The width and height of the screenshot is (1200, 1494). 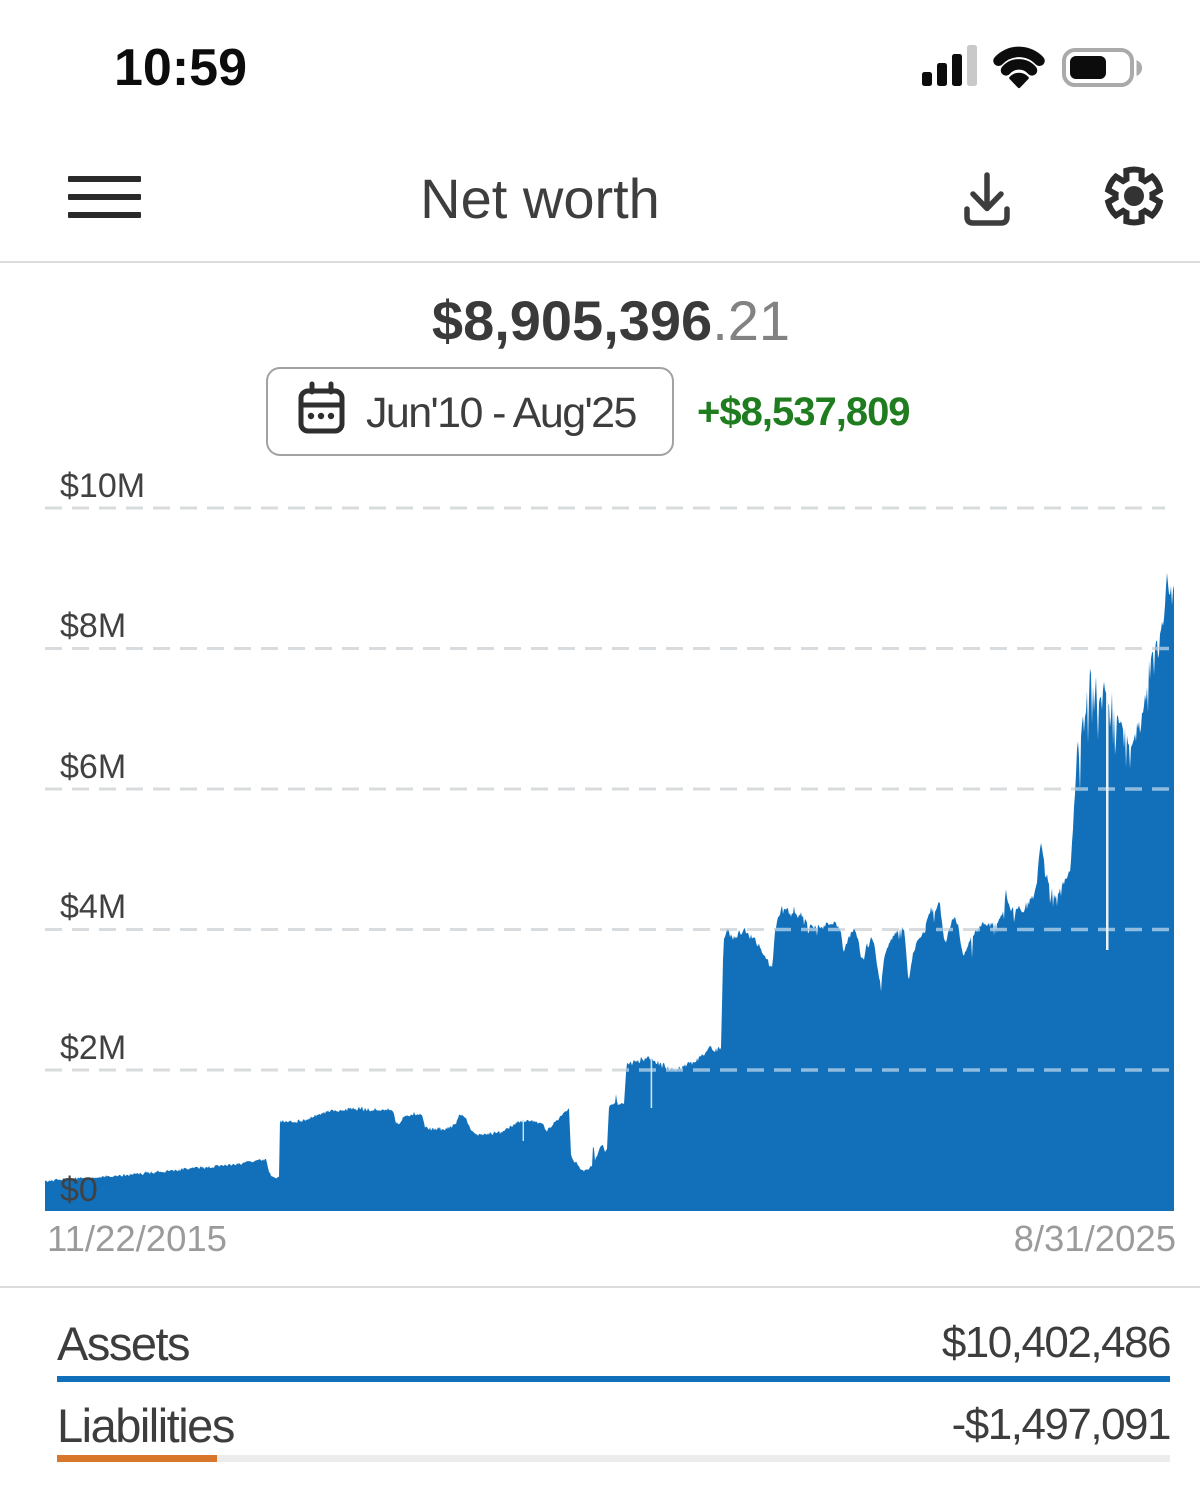 What do you see at coordinates (79, 1190) in the screenshot?
I see `svg-text: $0` at bounding box center [79, 1190].